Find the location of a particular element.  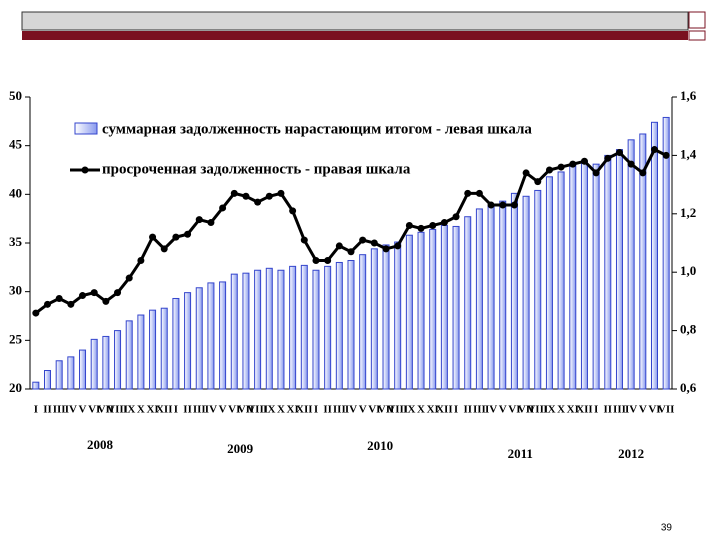

header-bar is located at coordinates (355, 21).